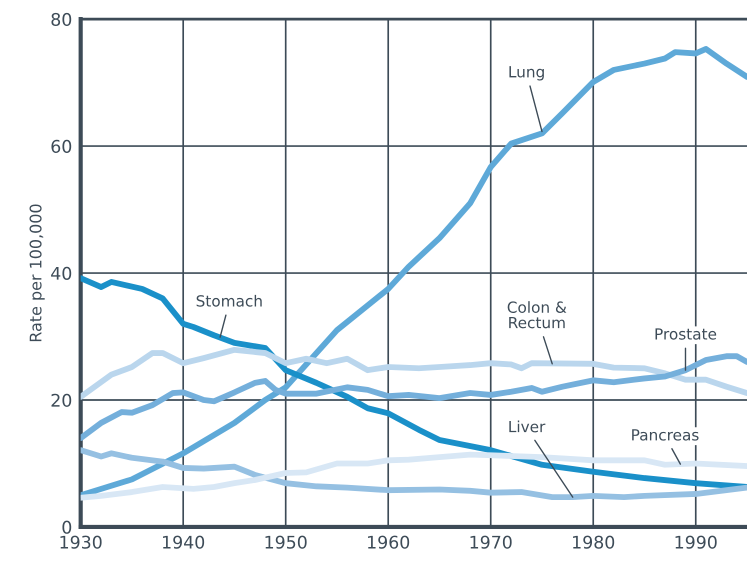 This screenshot has width=747, height=563. Describe the element at coordinates (61, 273) in the screenshot. I see `y-tick-label: 40` at that location.